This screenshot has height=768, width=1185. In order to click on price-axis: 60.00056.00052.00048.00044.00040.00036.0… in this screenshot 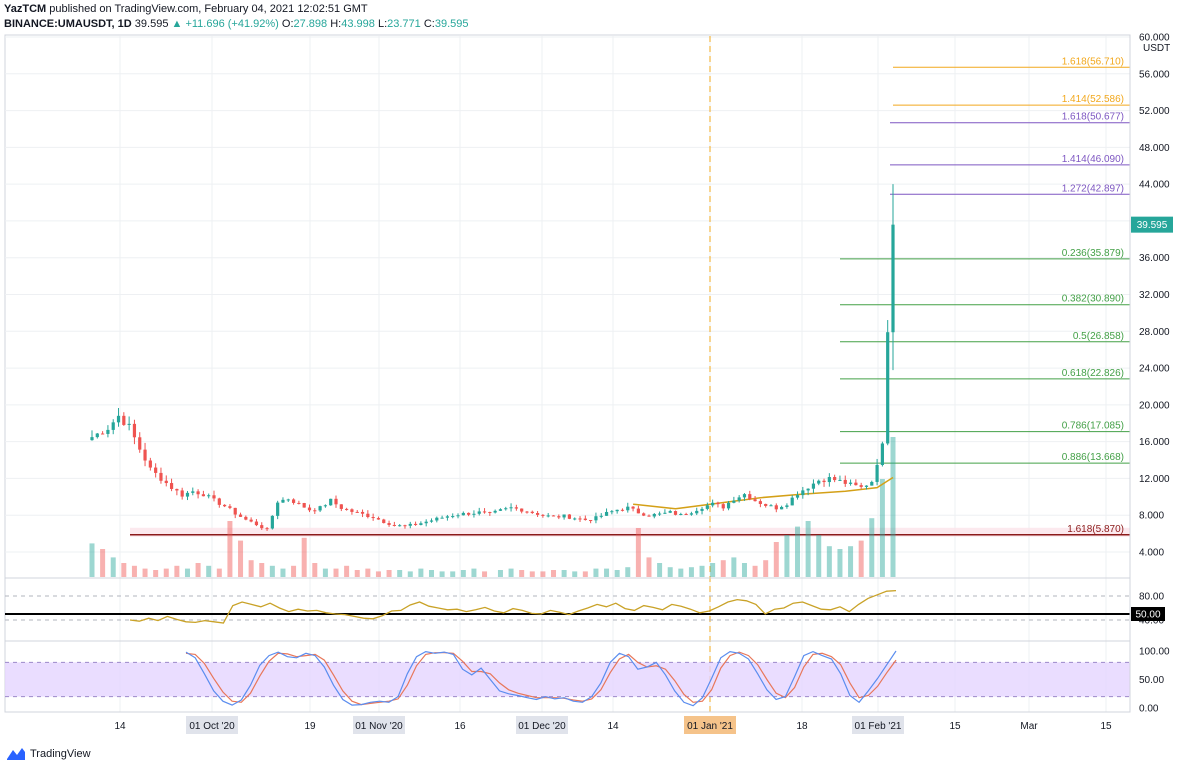, I will do `click(1152, 296)`.